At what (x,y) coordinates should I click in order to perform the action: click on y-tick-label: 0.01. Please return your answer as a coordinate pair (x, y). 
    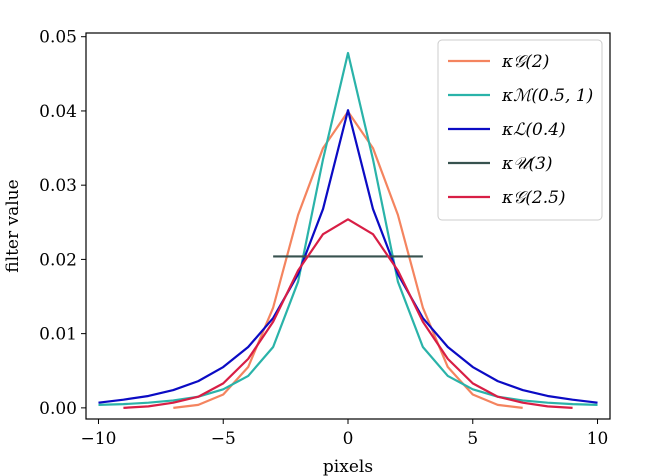
    Looking at the image, I should click on (58, 335).